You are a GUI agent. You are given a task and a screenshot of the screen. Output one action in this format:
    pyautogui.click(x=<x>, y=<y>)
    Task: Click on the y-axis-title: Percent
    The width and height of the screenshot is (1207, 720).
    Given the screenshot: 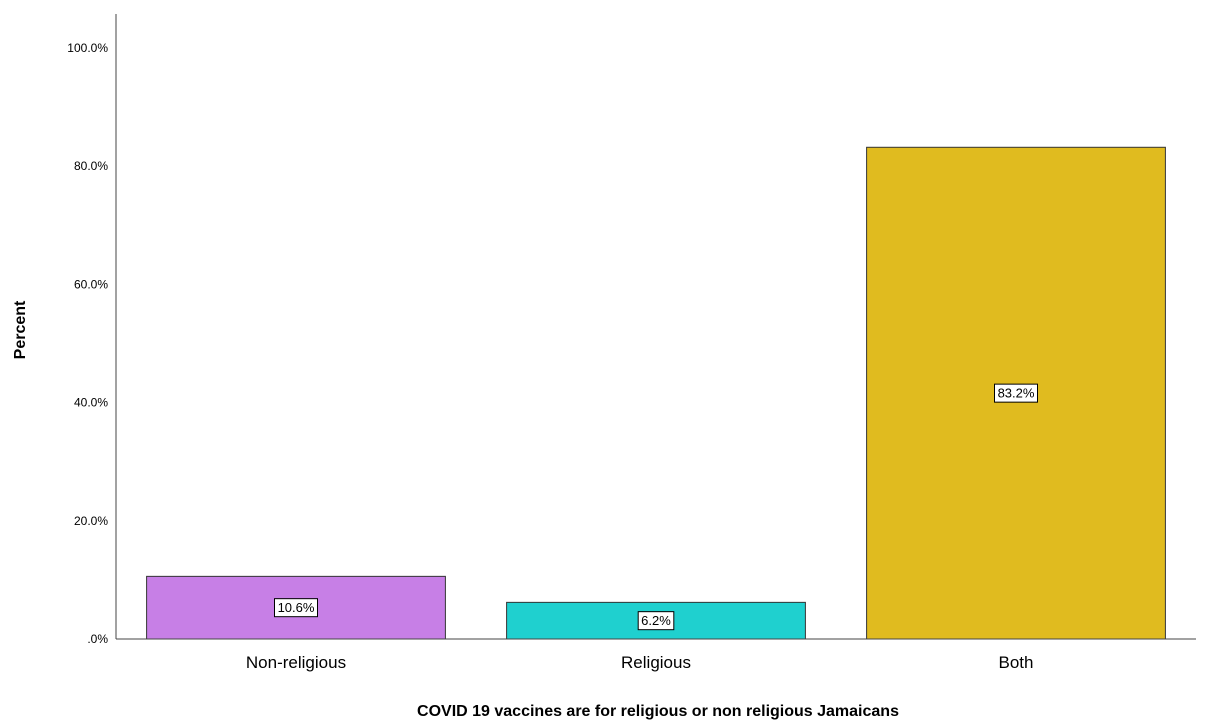 What is the action you would take?
    pyautogui.click(x=20, y=329)
    